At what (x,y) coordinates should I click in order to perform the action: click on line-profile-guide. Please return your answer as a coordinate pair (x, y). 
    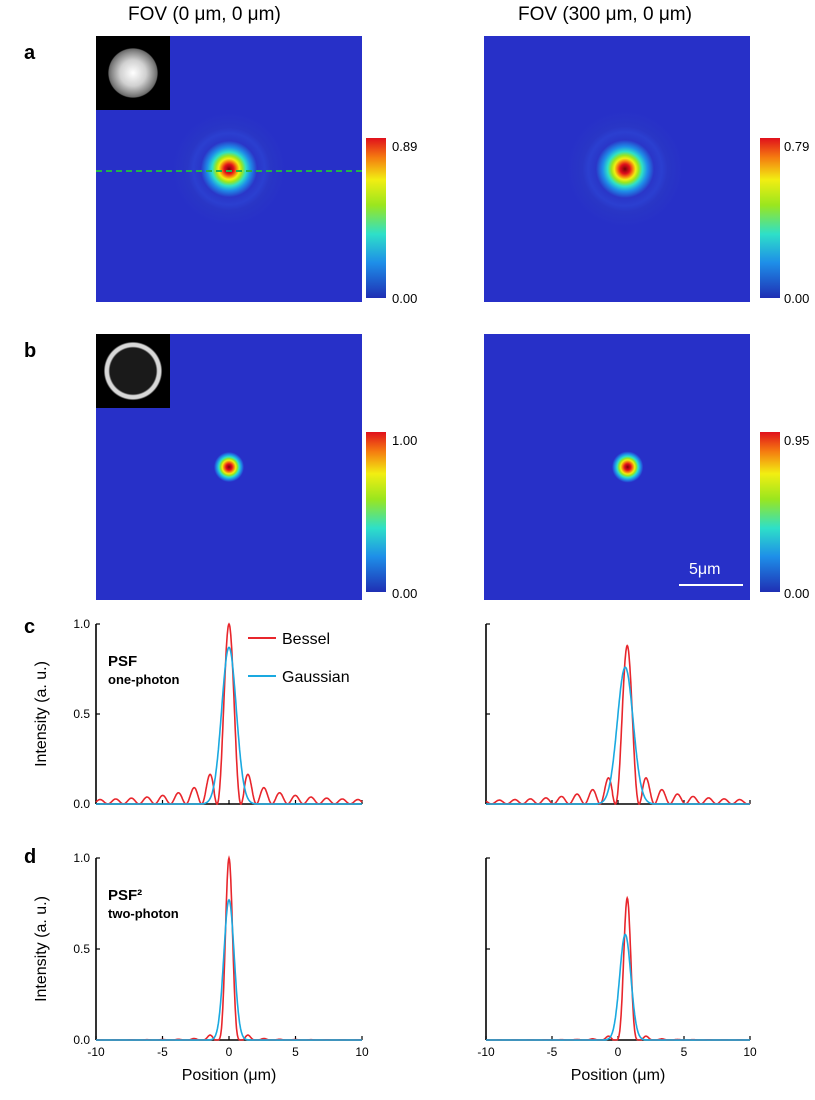
    Looking at the image, I should click on (229, 171).